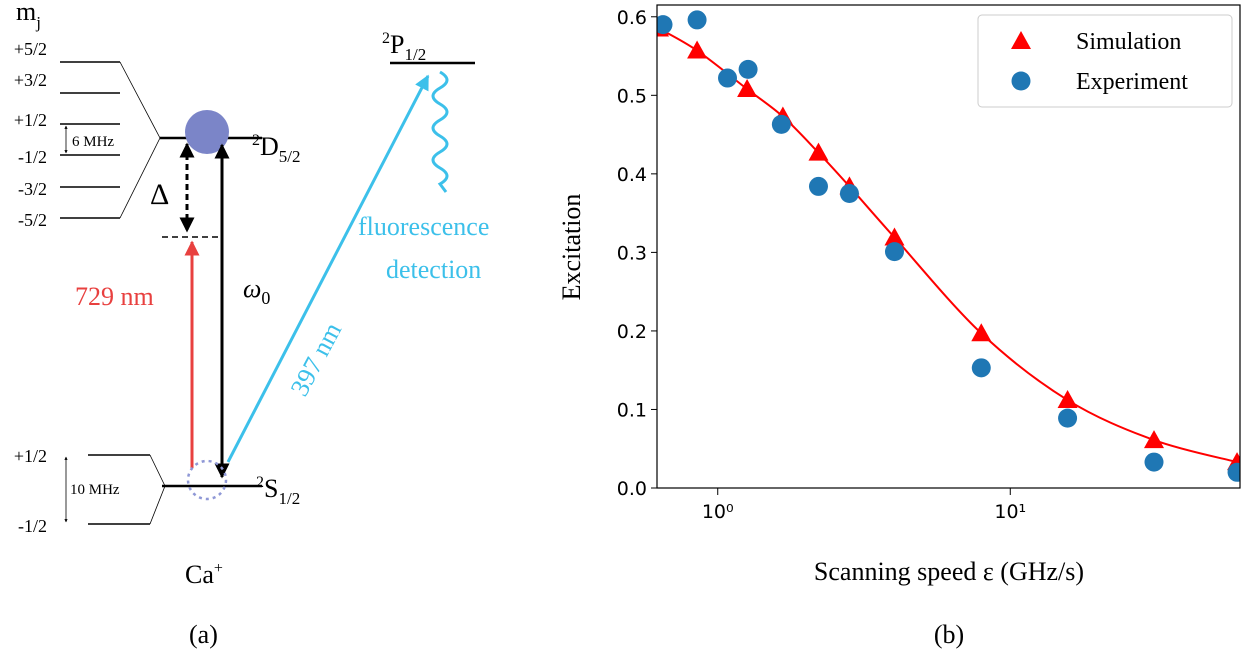 The image size is (1244, 649). Describe the element at coordinates (114, 296) in the screenshot. I see `laser-729-label: 729 nm` at that location.